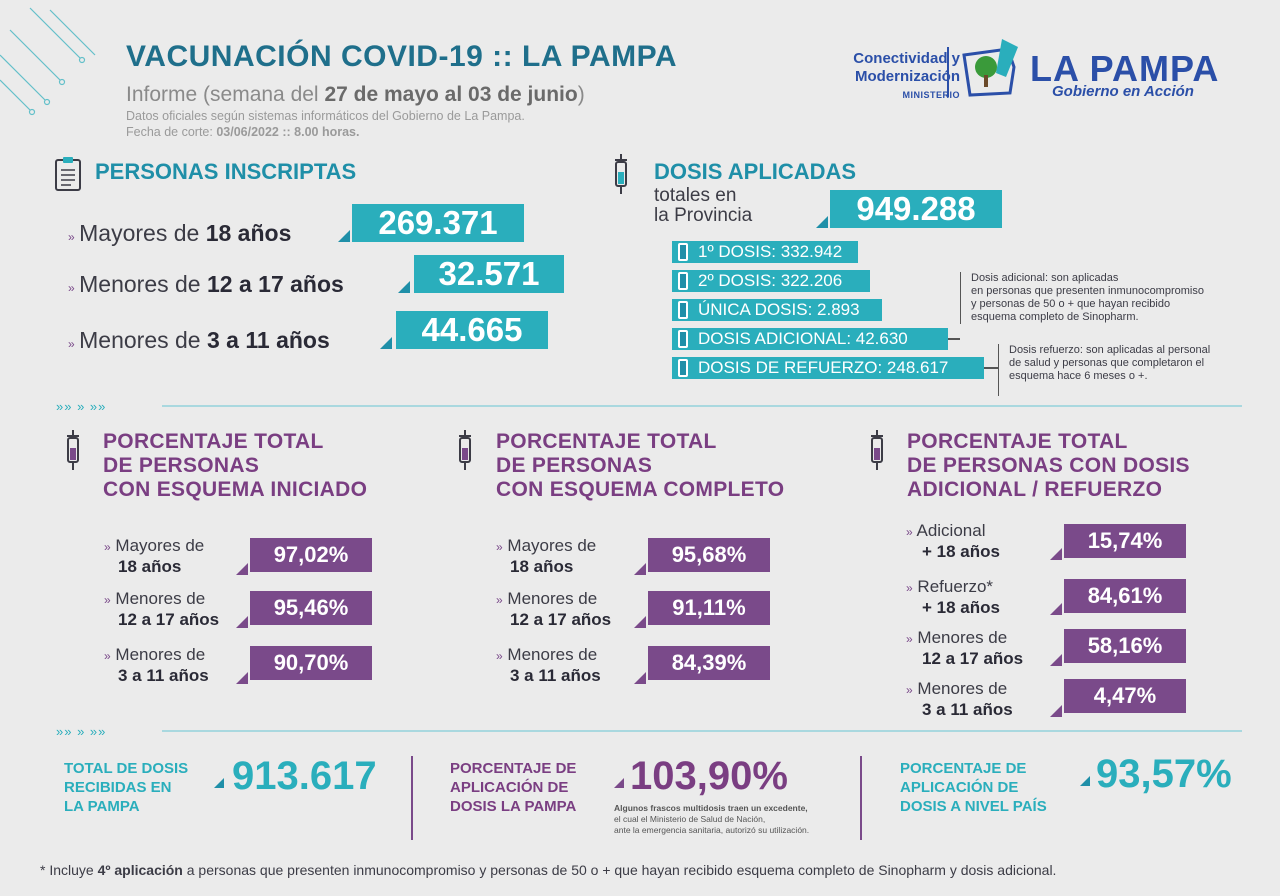 This screenshot has width=1280, height=896. What do you see at coordinates (709, 555) in the screenshot?
I see `completo-value-1: 95,68%` at bounding box center [709, 555].